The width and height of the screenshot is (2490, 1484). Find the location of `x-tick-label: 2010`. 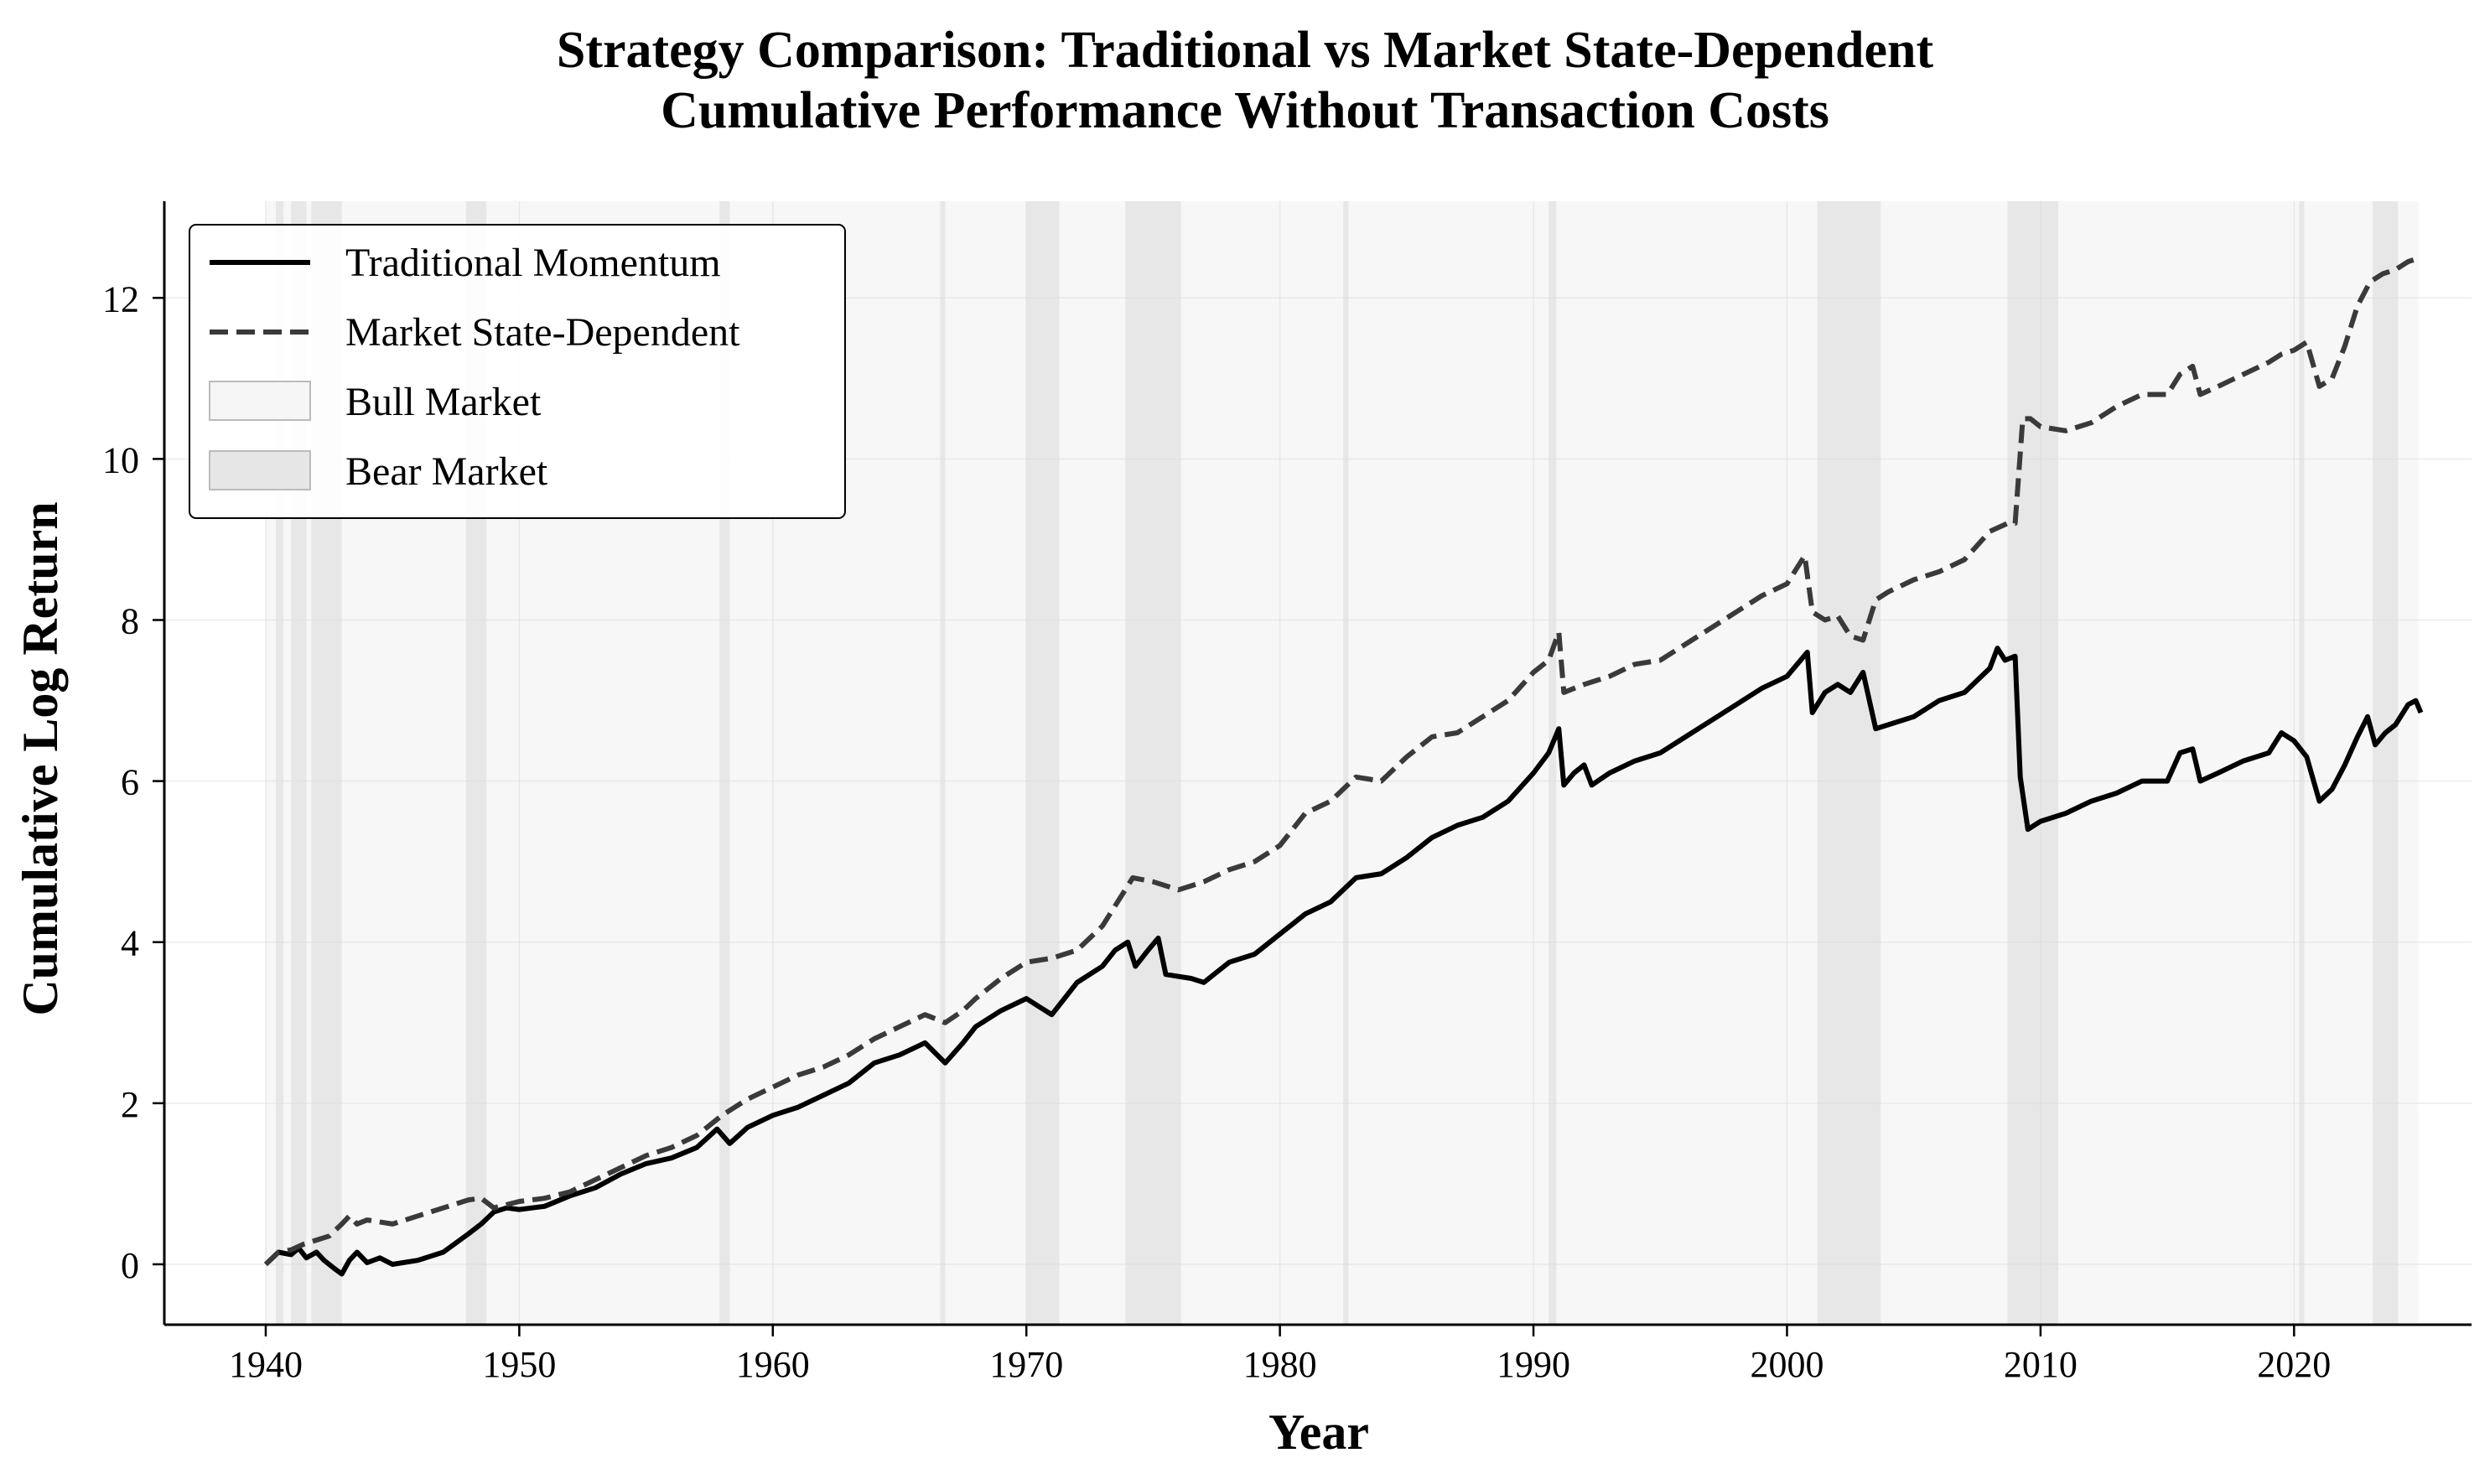

x-tick-label: 2010 is located at coordinates (2041, 1364).